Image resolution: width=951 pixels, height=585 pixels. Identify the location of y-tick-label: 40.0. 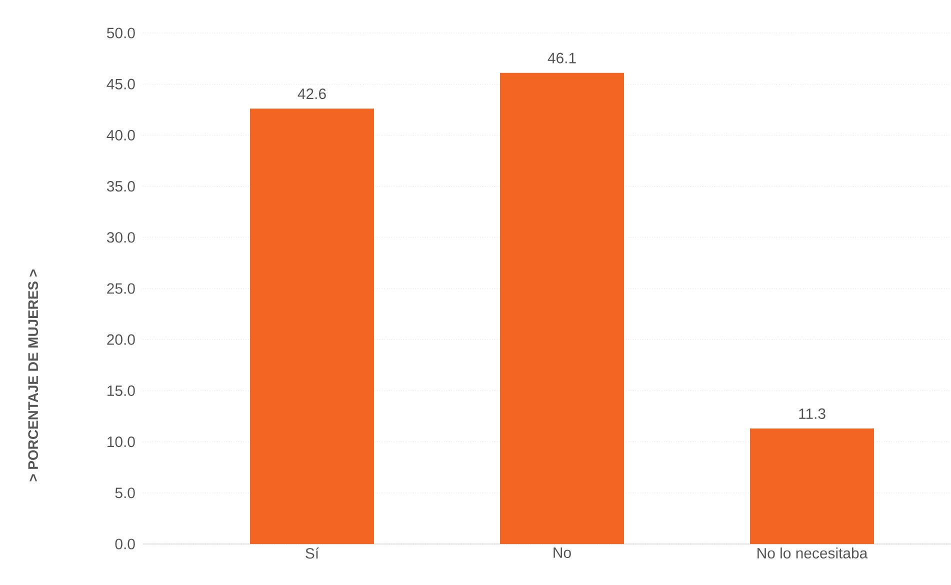
(120, 135).